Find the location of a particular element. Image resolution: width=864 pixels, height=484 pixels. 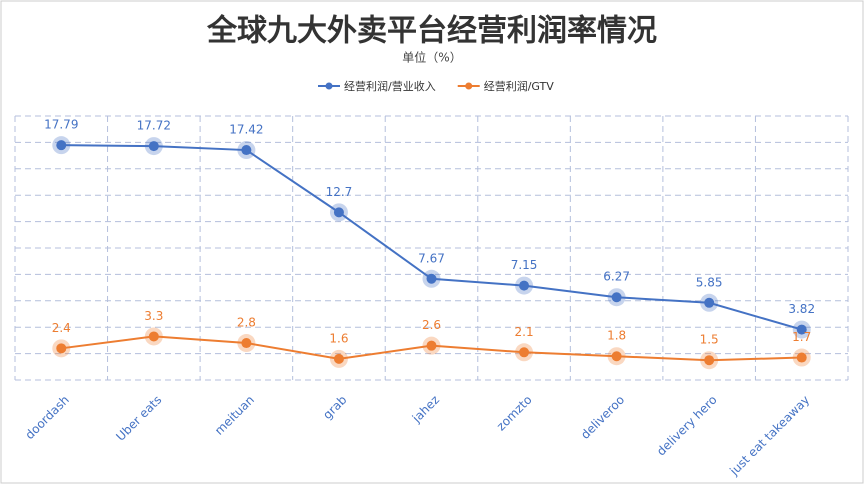

value-label: 6.27 is located at coordinates (616, 277).